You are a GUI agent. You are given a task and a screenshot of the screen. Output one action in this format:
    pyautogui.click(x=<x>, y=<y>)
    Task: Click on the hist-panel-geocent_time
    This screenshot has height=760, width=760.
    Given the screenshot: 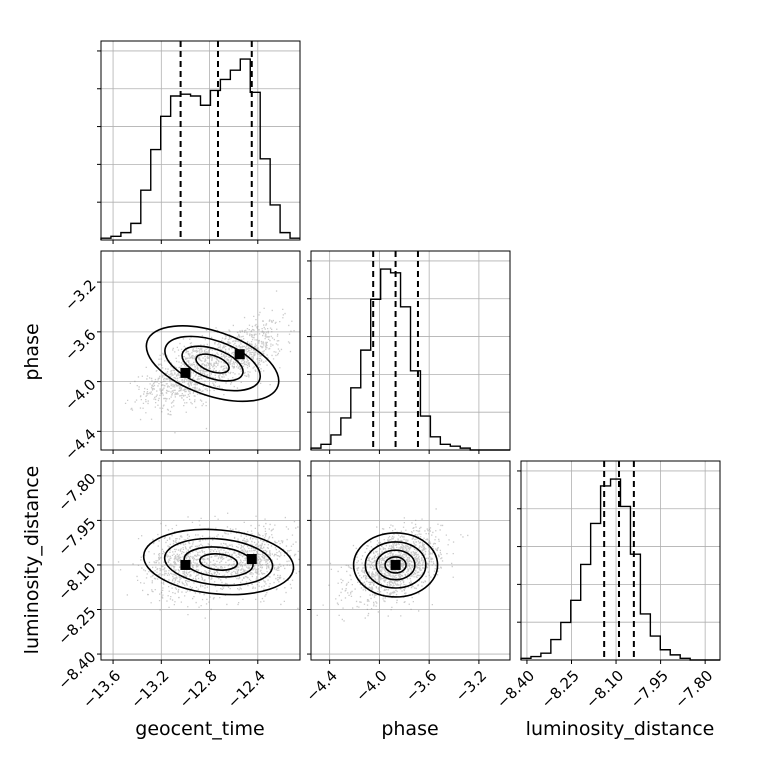 What is the action you would take?
    pyautogui.click(x=199, y=142)
    